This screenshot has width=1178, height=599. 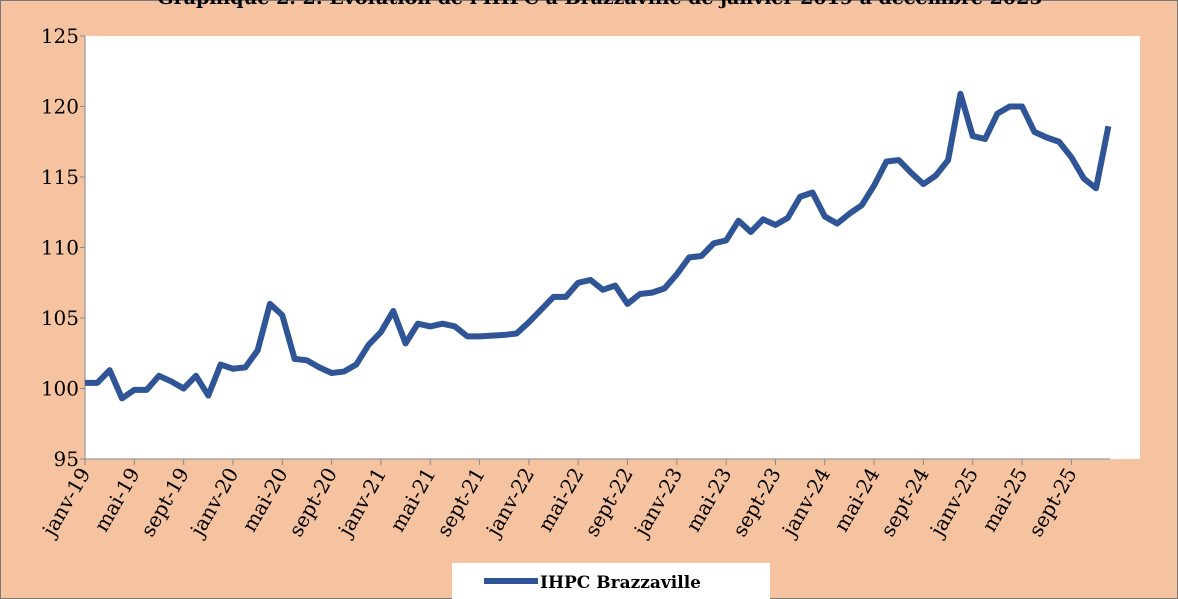 What do you see at coordinates (620, 583) in the screenshot?
I see `legend-text: IHPC Brazzaville` at bounding box center [620, 583].